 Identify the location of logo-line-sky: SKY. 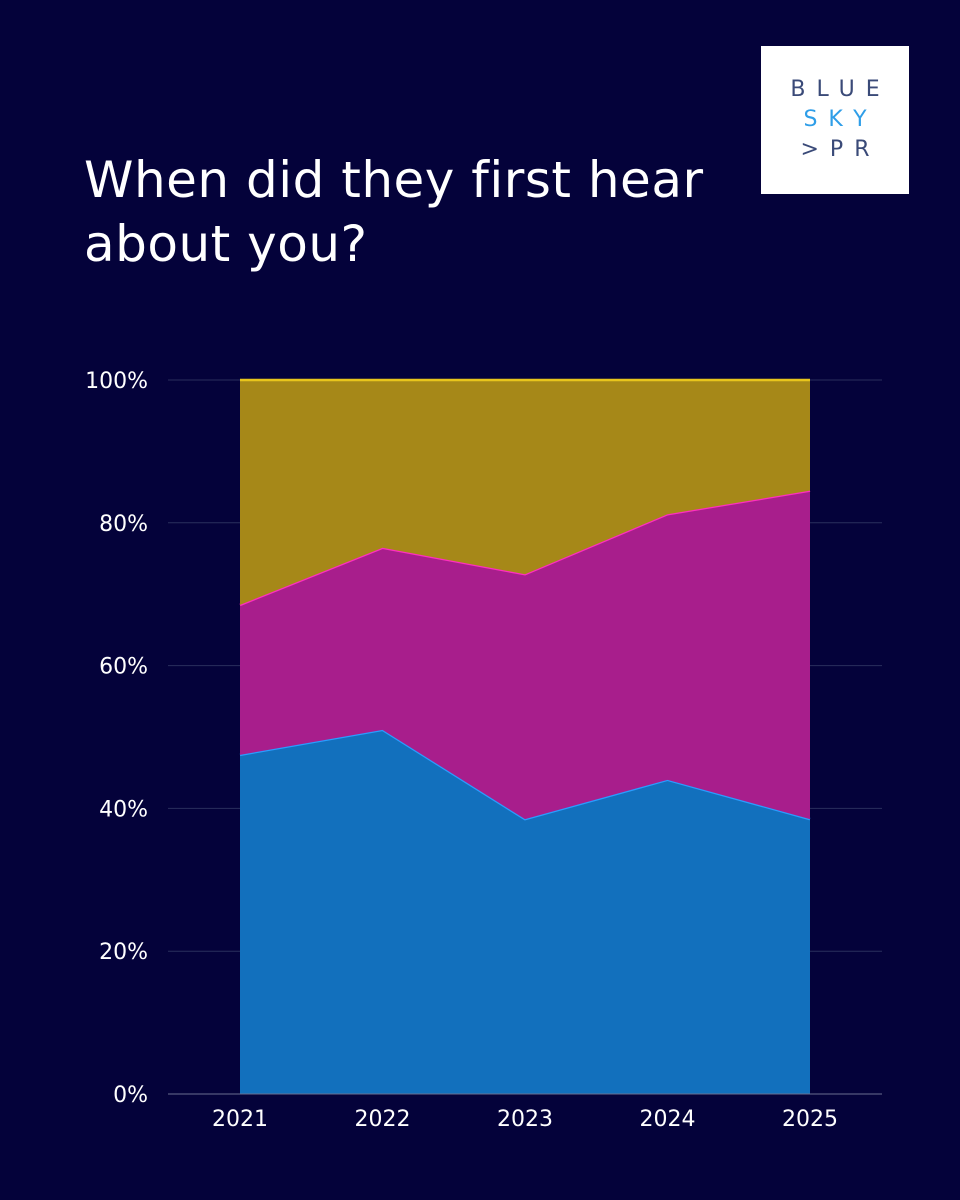
(840, 119).